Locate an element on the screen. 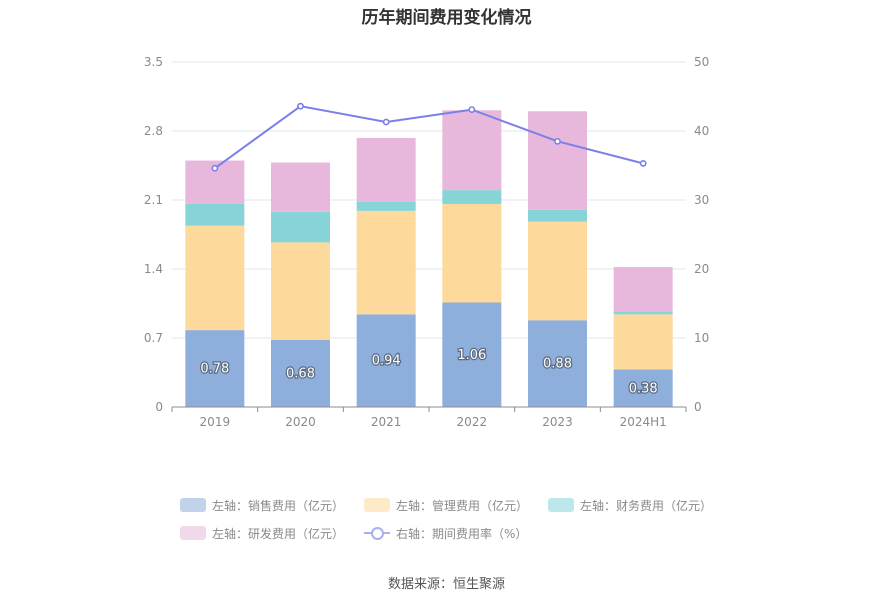 The height and width of the screenshot is (603, 893). legend-label: 左轴：财务费用（亿元） is located at coordinates (646, 505).